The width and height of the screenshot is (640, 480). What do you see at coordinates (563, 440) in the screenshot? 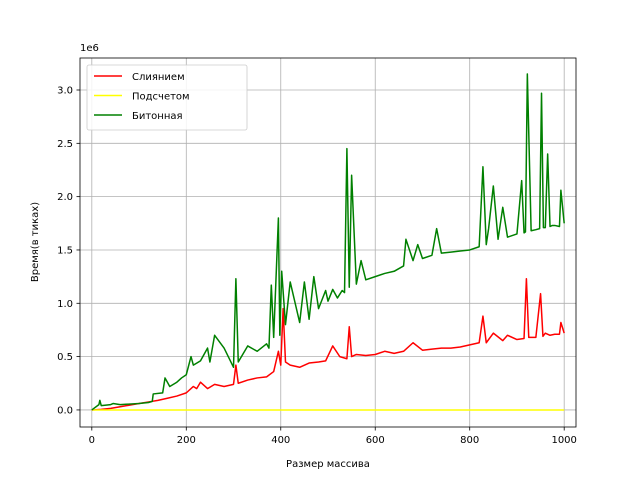
I see `x-tick-label: 1000` at bounding box center [563, 440].